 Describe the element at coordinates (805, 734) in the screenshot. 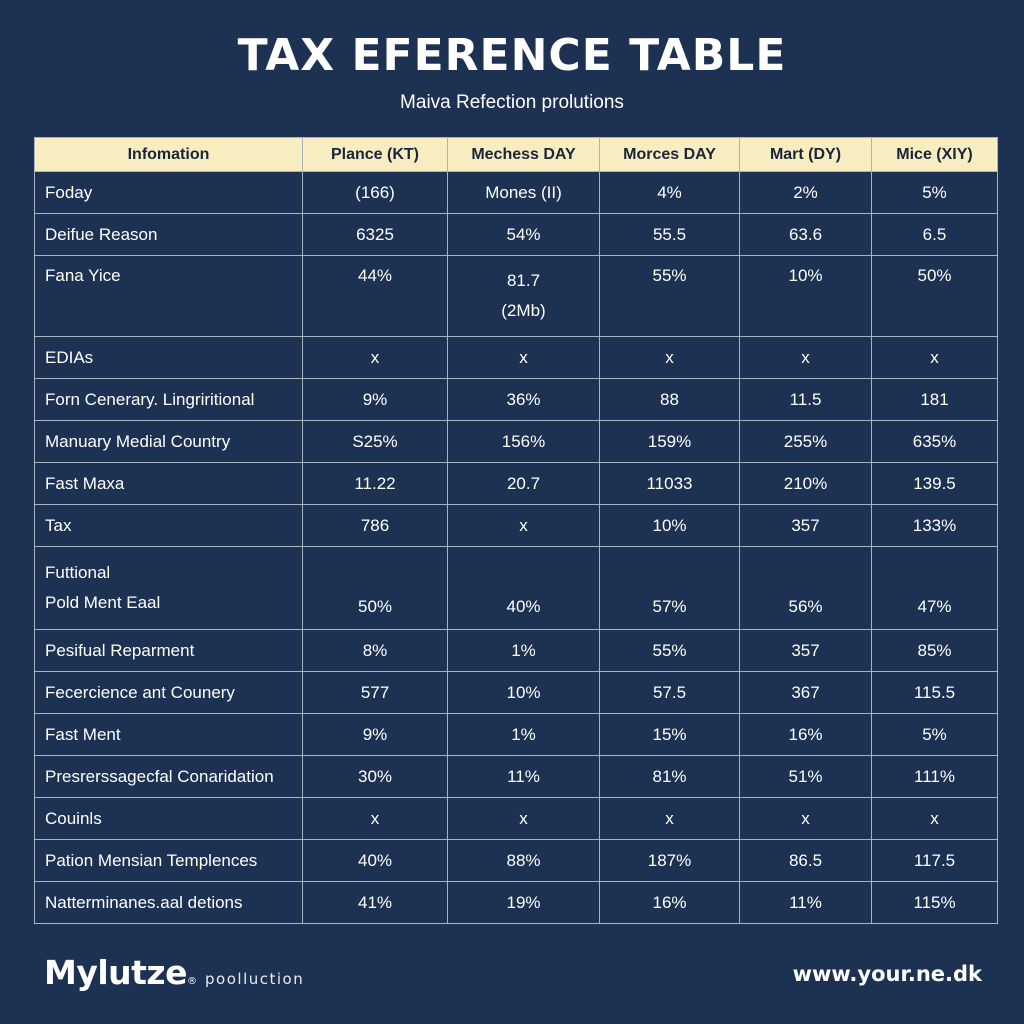

I see `table-cell: 16%` at that location.